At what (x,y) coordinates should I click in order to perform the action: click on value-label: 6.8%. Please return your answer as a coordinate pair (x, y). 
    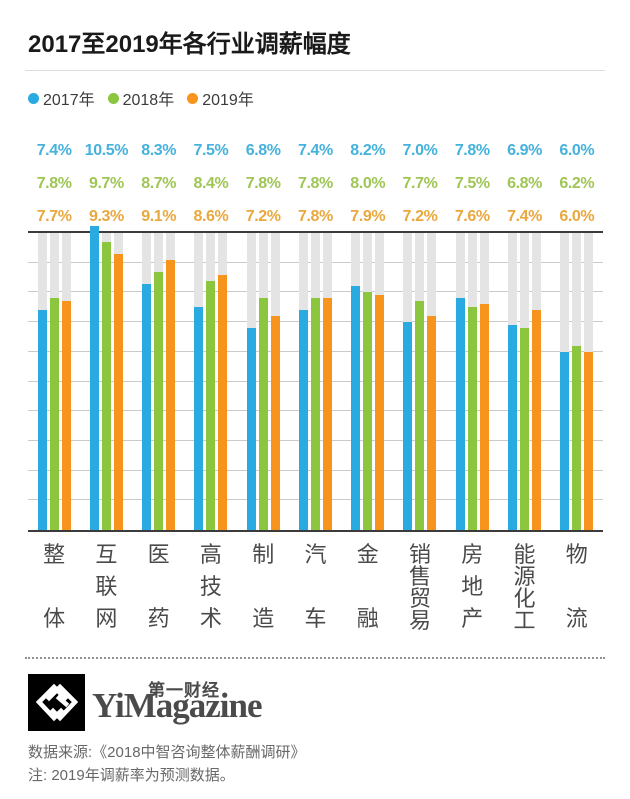
    Looking at the image, I should click on (263, 150).